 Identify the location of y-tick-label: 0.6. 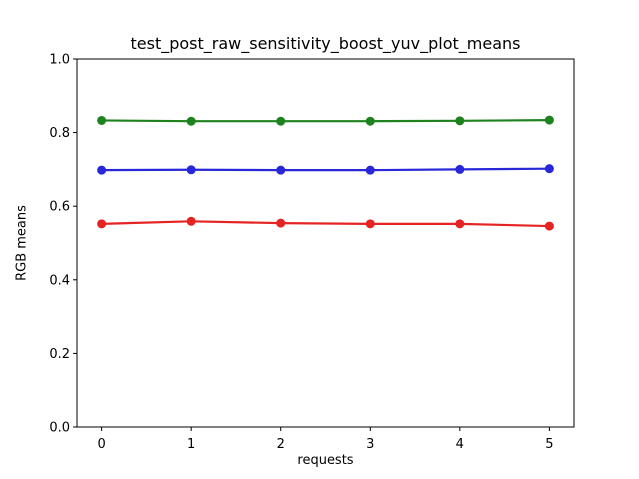
(59, 207).